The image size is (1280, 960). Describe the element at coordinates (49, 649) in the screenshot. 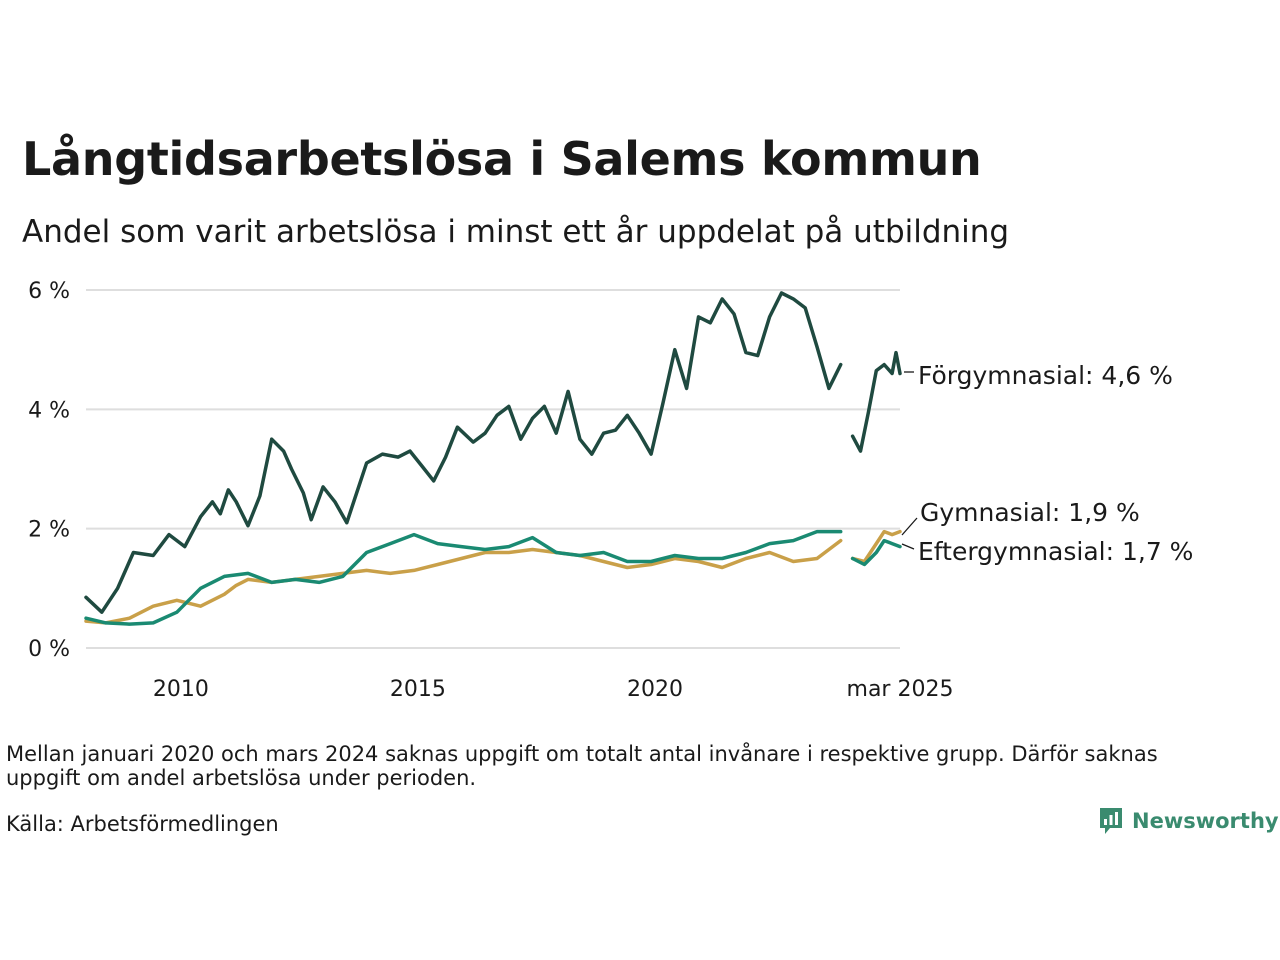

I see `y-tick-label: 0 %` at that location.